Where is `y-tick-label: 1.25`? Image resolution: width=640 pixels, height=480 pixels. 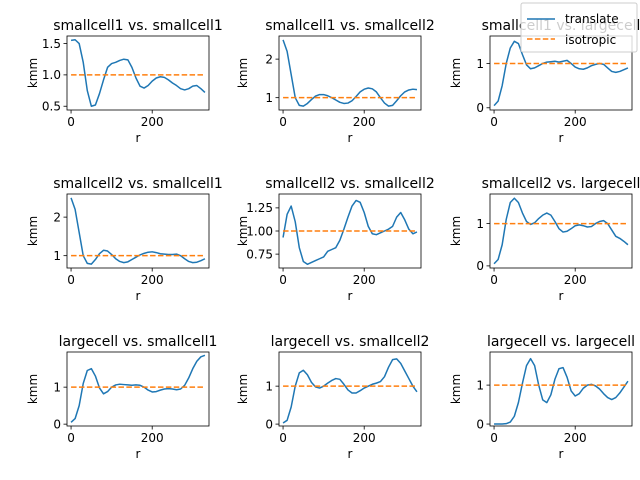
y-tick-label: 1.25 is located at coordinates (259, 208).